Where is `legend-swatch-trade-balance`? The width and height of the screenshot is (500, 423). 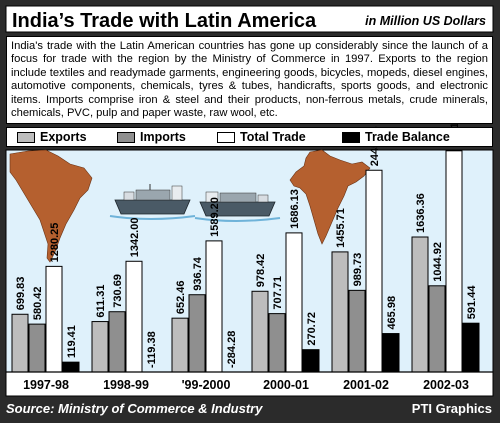 legend-swatch-trade-balance is located at coordinates (351, 137).